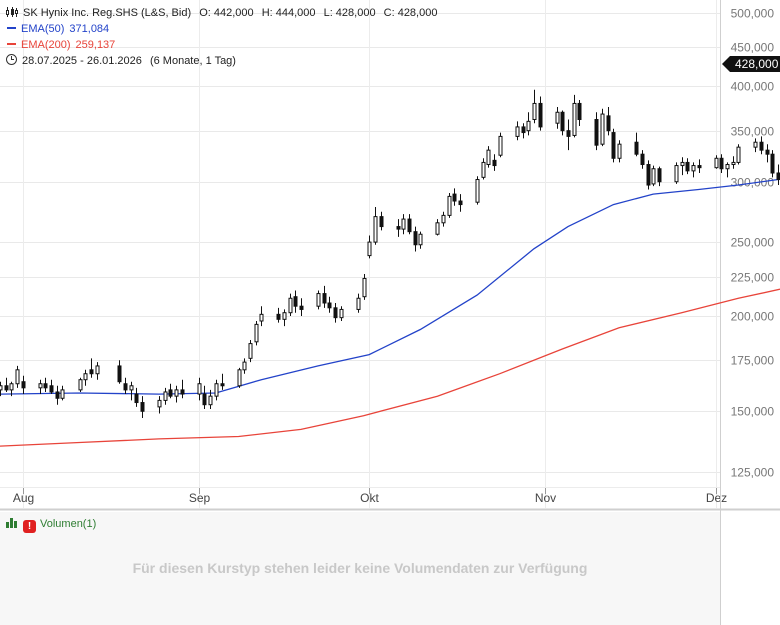 The height and width of the screenshot is (625, 780). Describe the element at coordinates (11, 27) in the screenshot. I see `ema50-swatch` at that location.